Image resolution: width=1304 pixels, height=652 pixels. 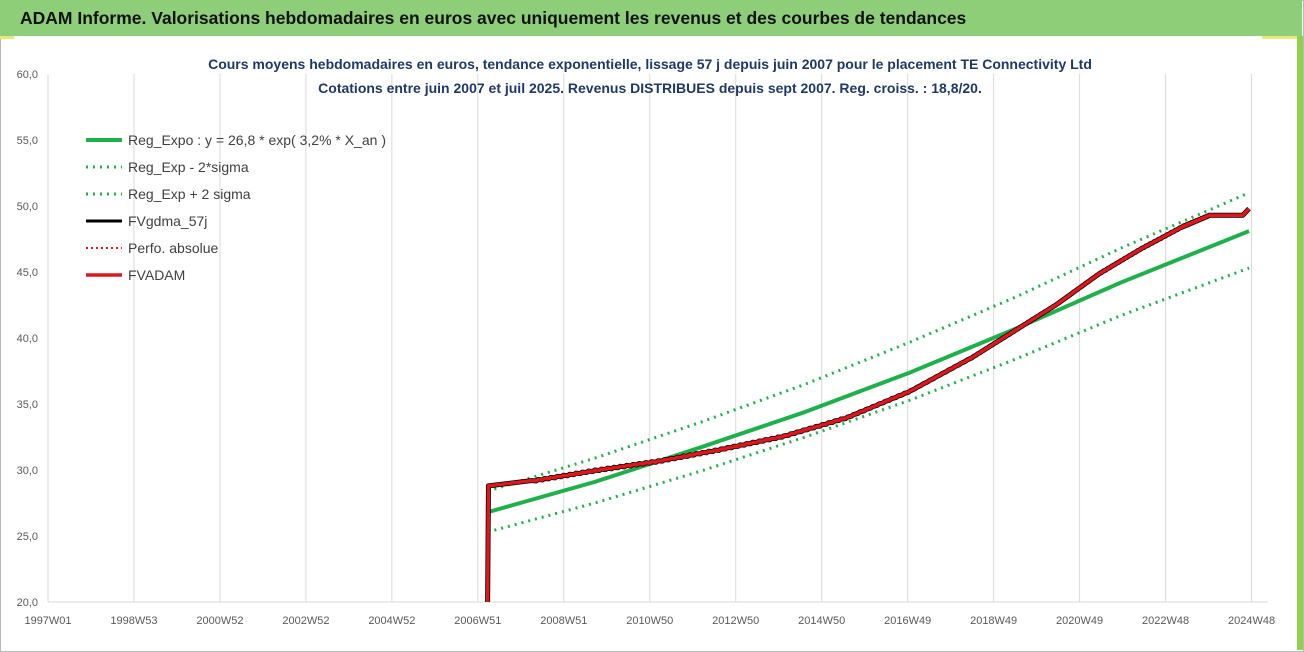 I want to click on legend-label: FVgdma_57j, so click(x=167, y=221).